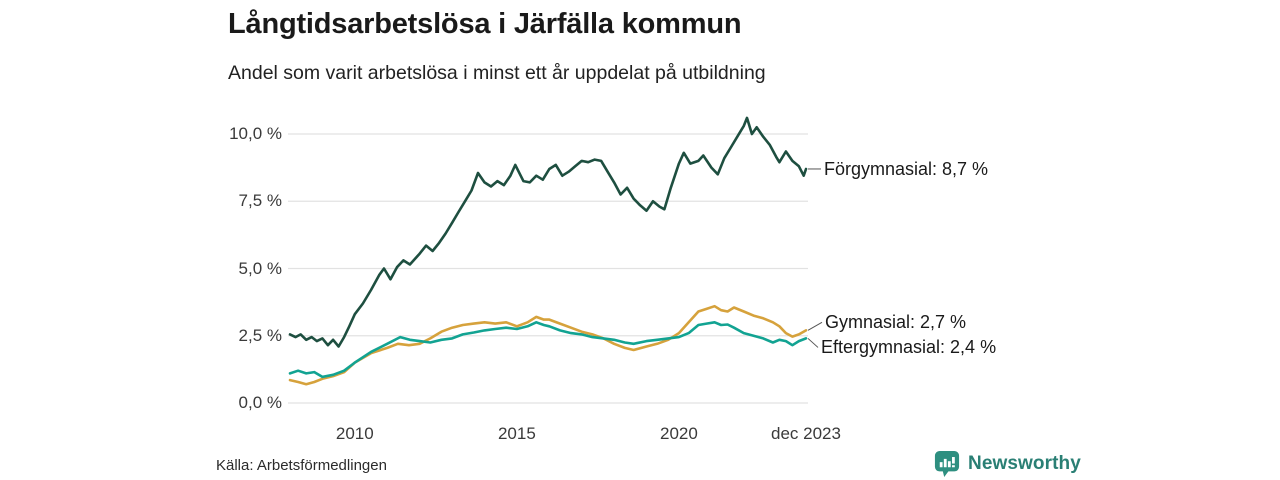 The width and height of the screenshot is (1280, 480). What do you see at coordinates (815, 326) in the screenshot?
I see `label-connector-gymnasial` at bounding box center [815, 326].